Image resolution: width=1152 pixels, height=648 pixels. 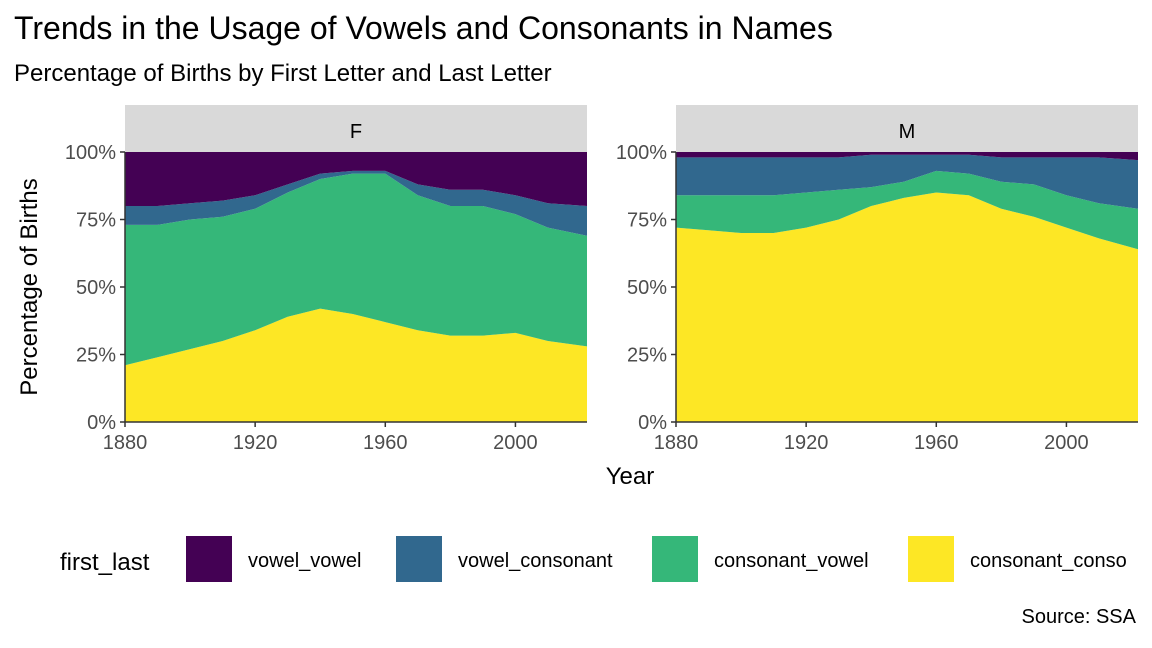 What do you see at coordinates (105, 562) in the screenshot?
I see `legend-title: first_last` at bounding box center [105, 562].